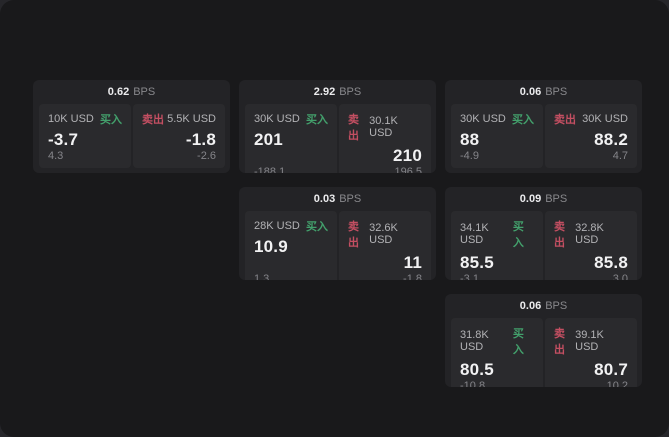  What do you see at coordinates (530, 199) in the screenshot?
I see `bps-value: 0.09` at bounding box center [530, 199].